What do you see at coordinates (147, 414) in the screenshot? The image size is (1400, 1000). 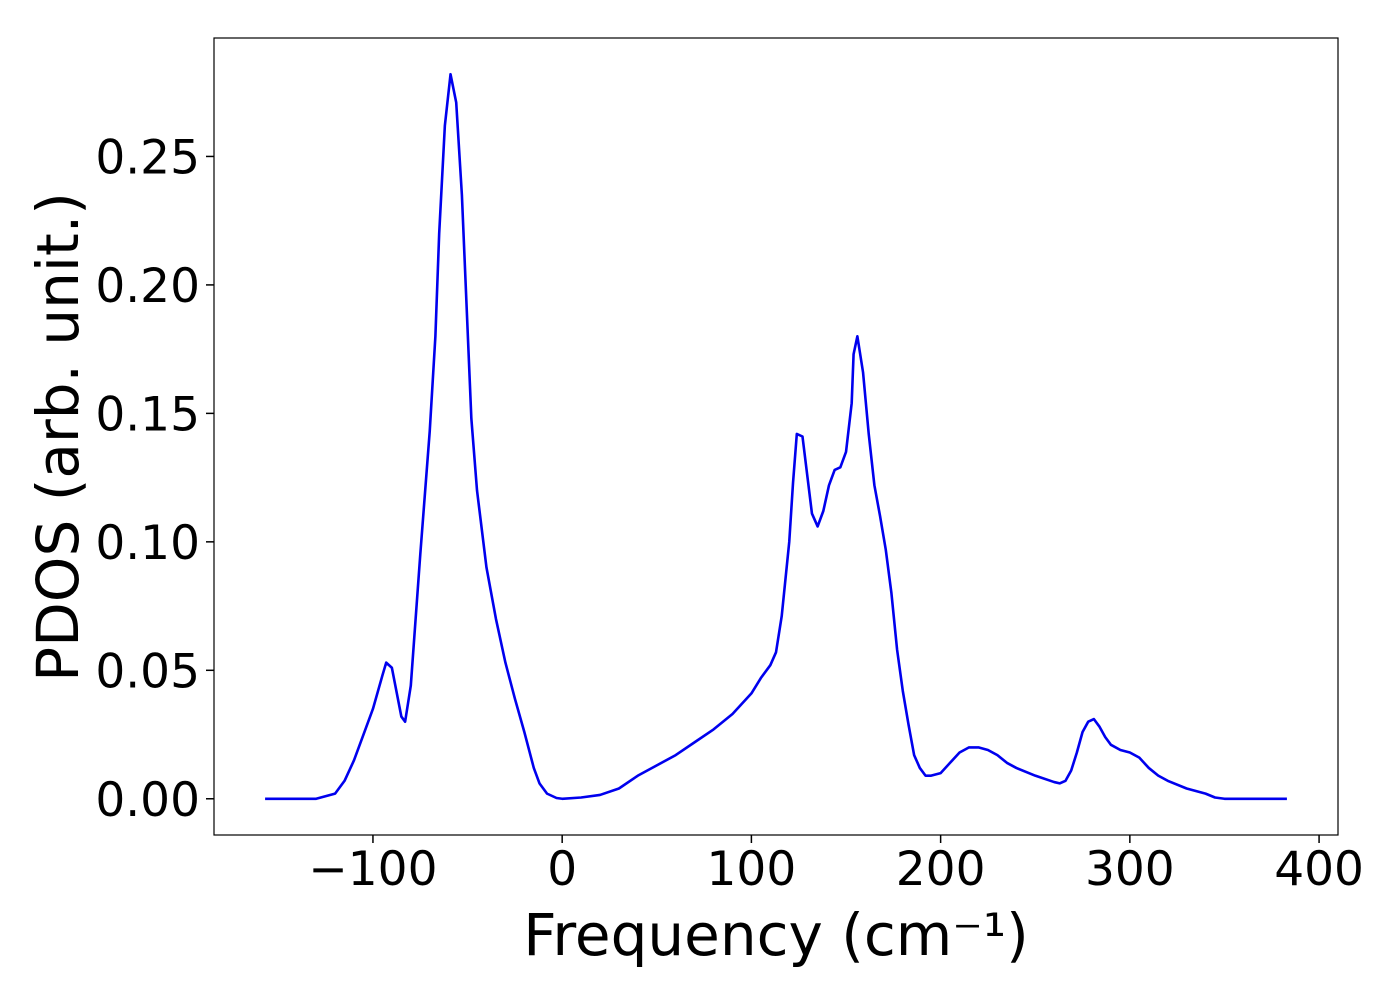 I see `y-tick-label: 0.15` at bounding box center [147, 414].